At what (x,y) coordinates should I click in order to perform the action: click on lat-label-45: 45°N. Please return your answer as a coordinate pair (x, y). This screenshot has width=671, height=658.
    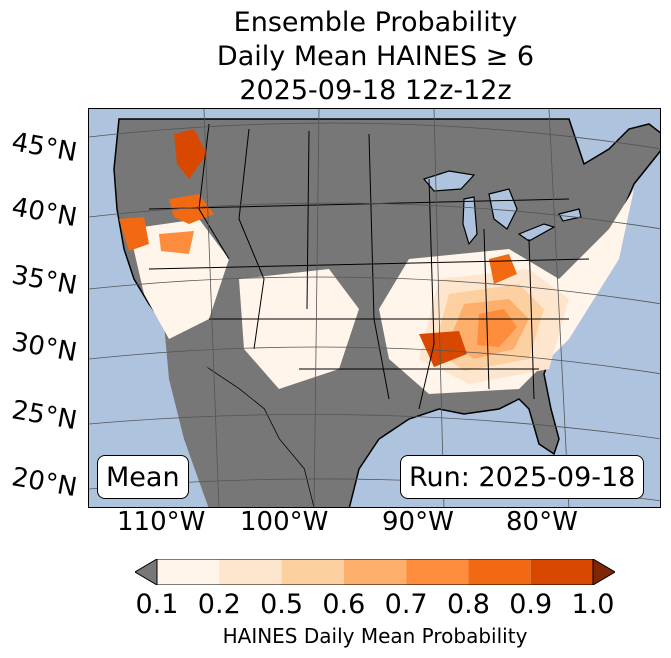
    Looking at the image, I should click on (44, 148).